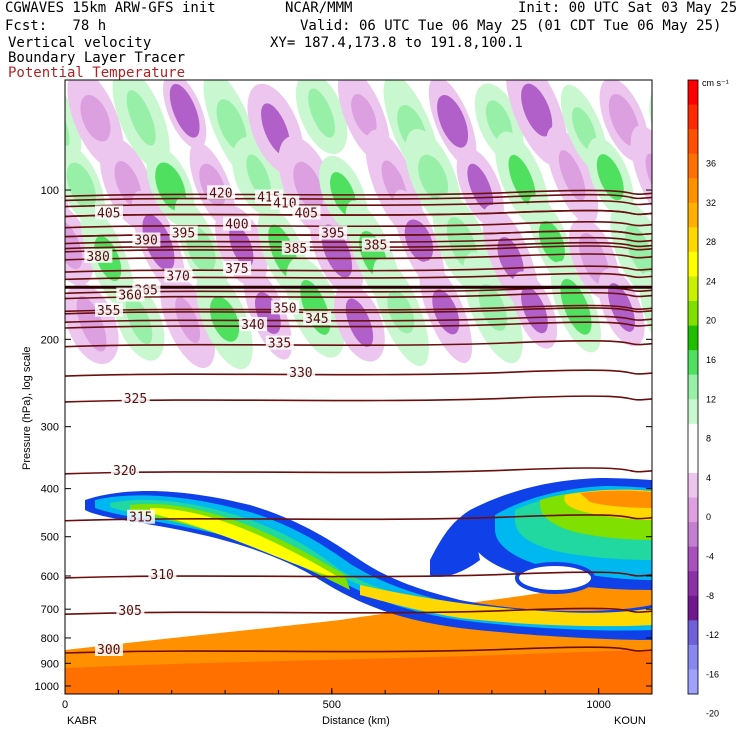  I want to click on colorbar-label: 24, so click(711, 281).